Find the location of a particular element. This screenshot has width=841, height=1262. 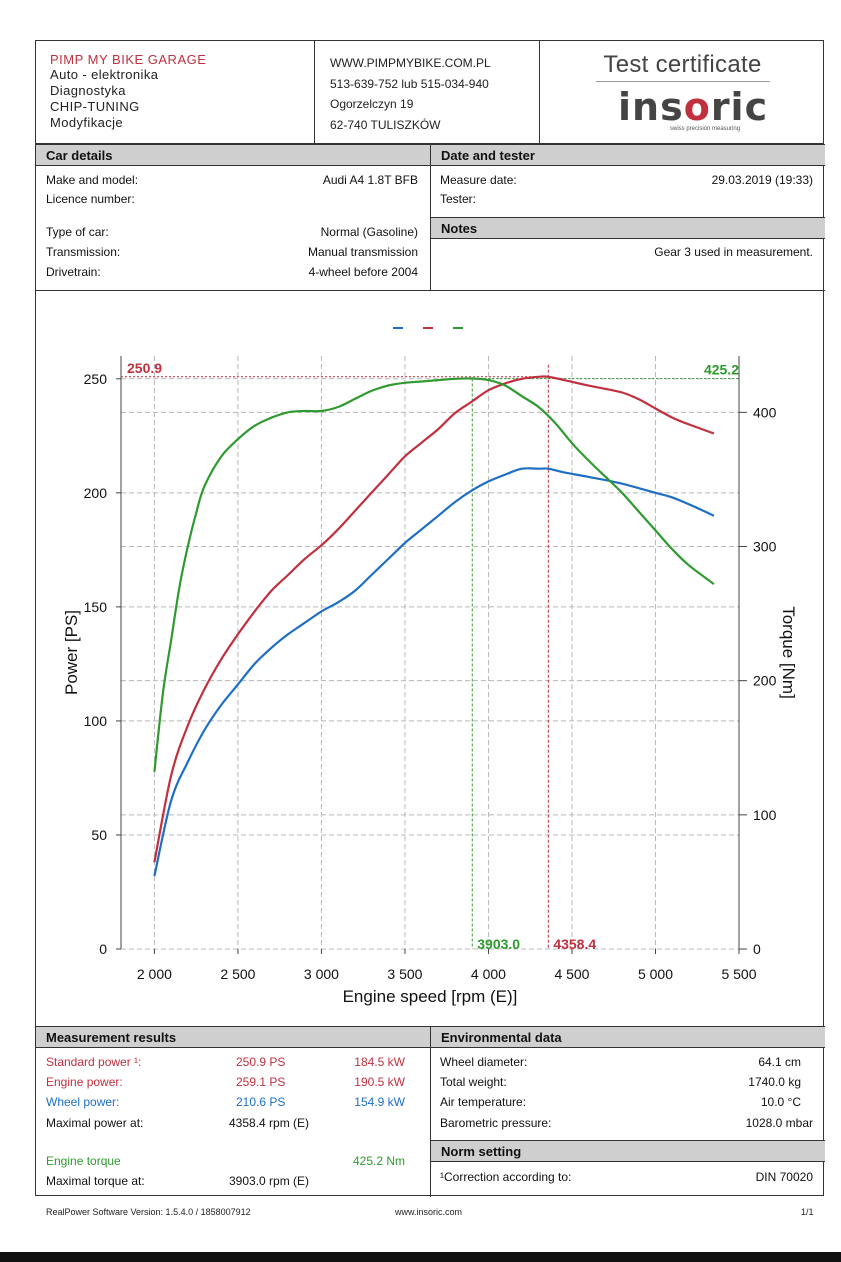

notes-text: Gear 3 used in measurement. is located at coordinates (733, 252).